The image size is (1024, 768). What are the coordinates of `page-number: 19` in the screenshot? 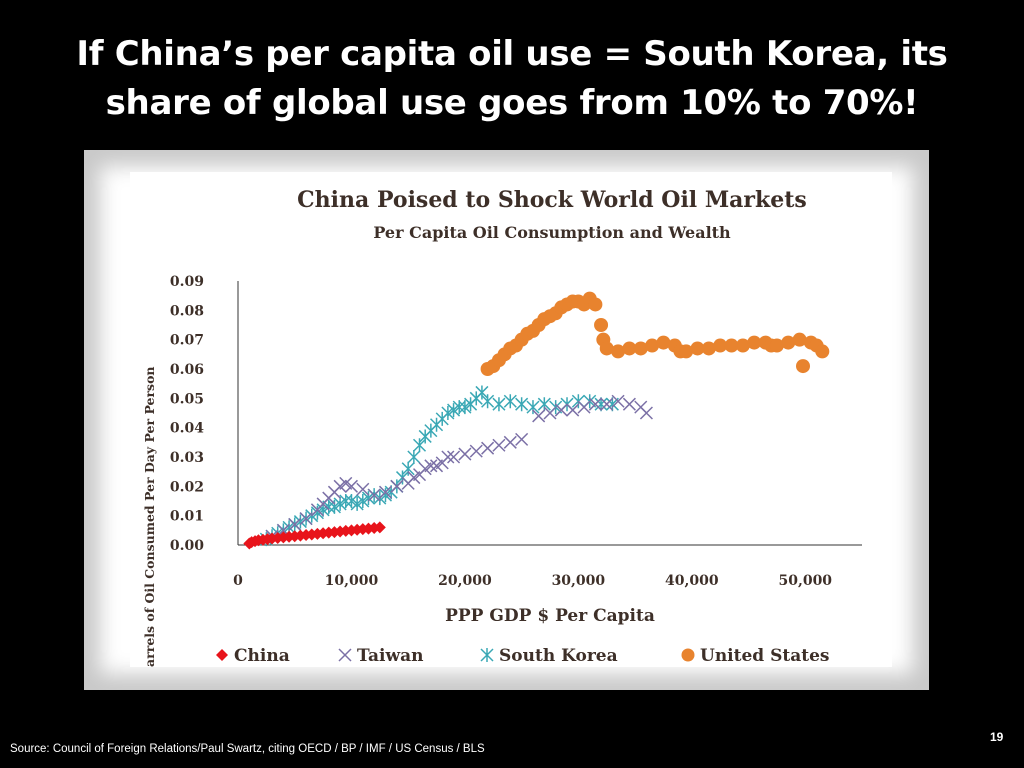 It's located at (997, 737).